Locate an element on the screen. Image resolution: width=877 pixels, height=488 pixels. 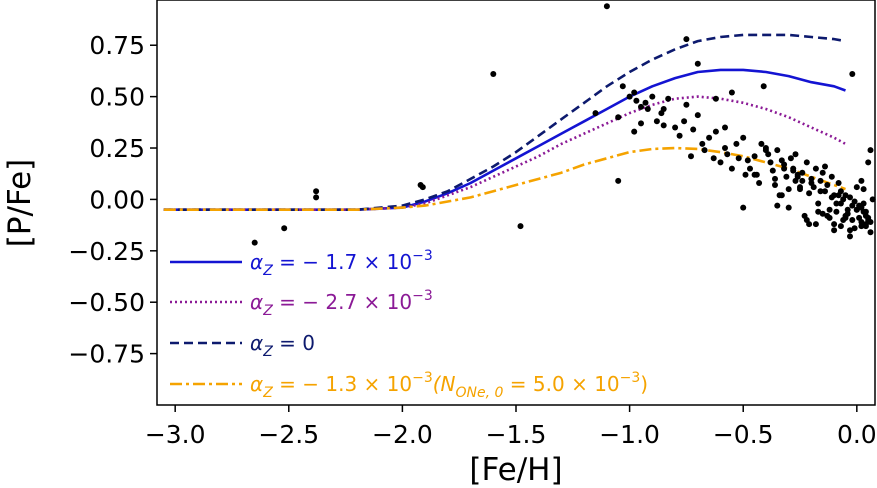
y-tick-label: 0.25 is located at coordinates (117, 148).